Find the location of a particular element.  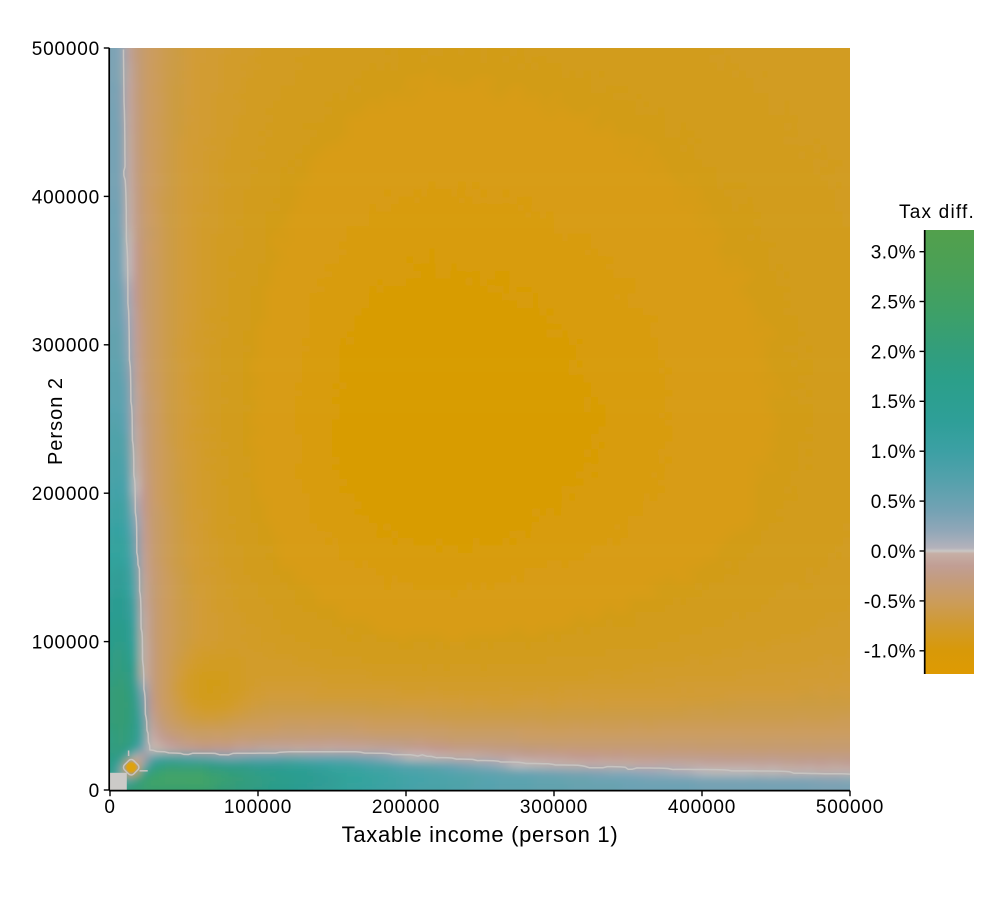

svg-text: Person 2 is located at coordinates (56, 421).